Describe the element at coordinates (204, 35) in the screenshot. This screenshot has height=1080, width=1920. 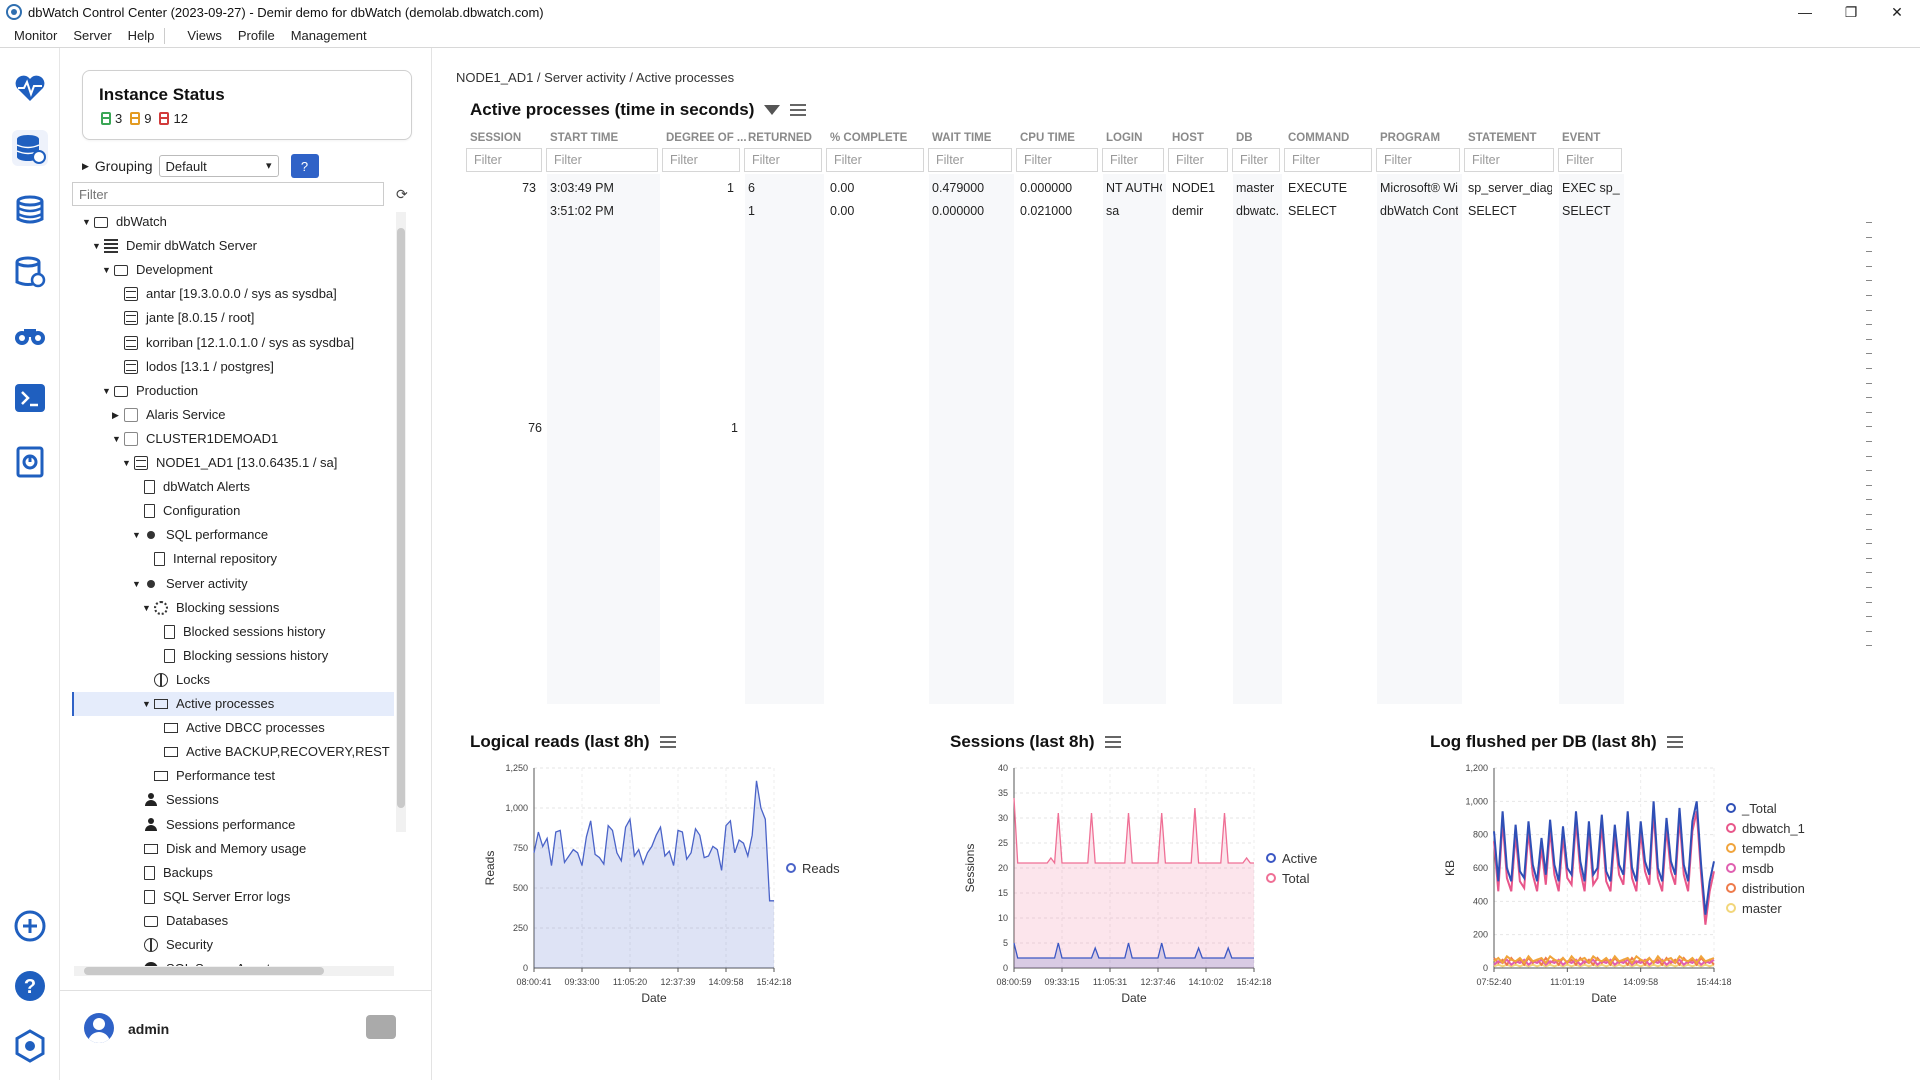
I see `menu-views: Views` at that location.